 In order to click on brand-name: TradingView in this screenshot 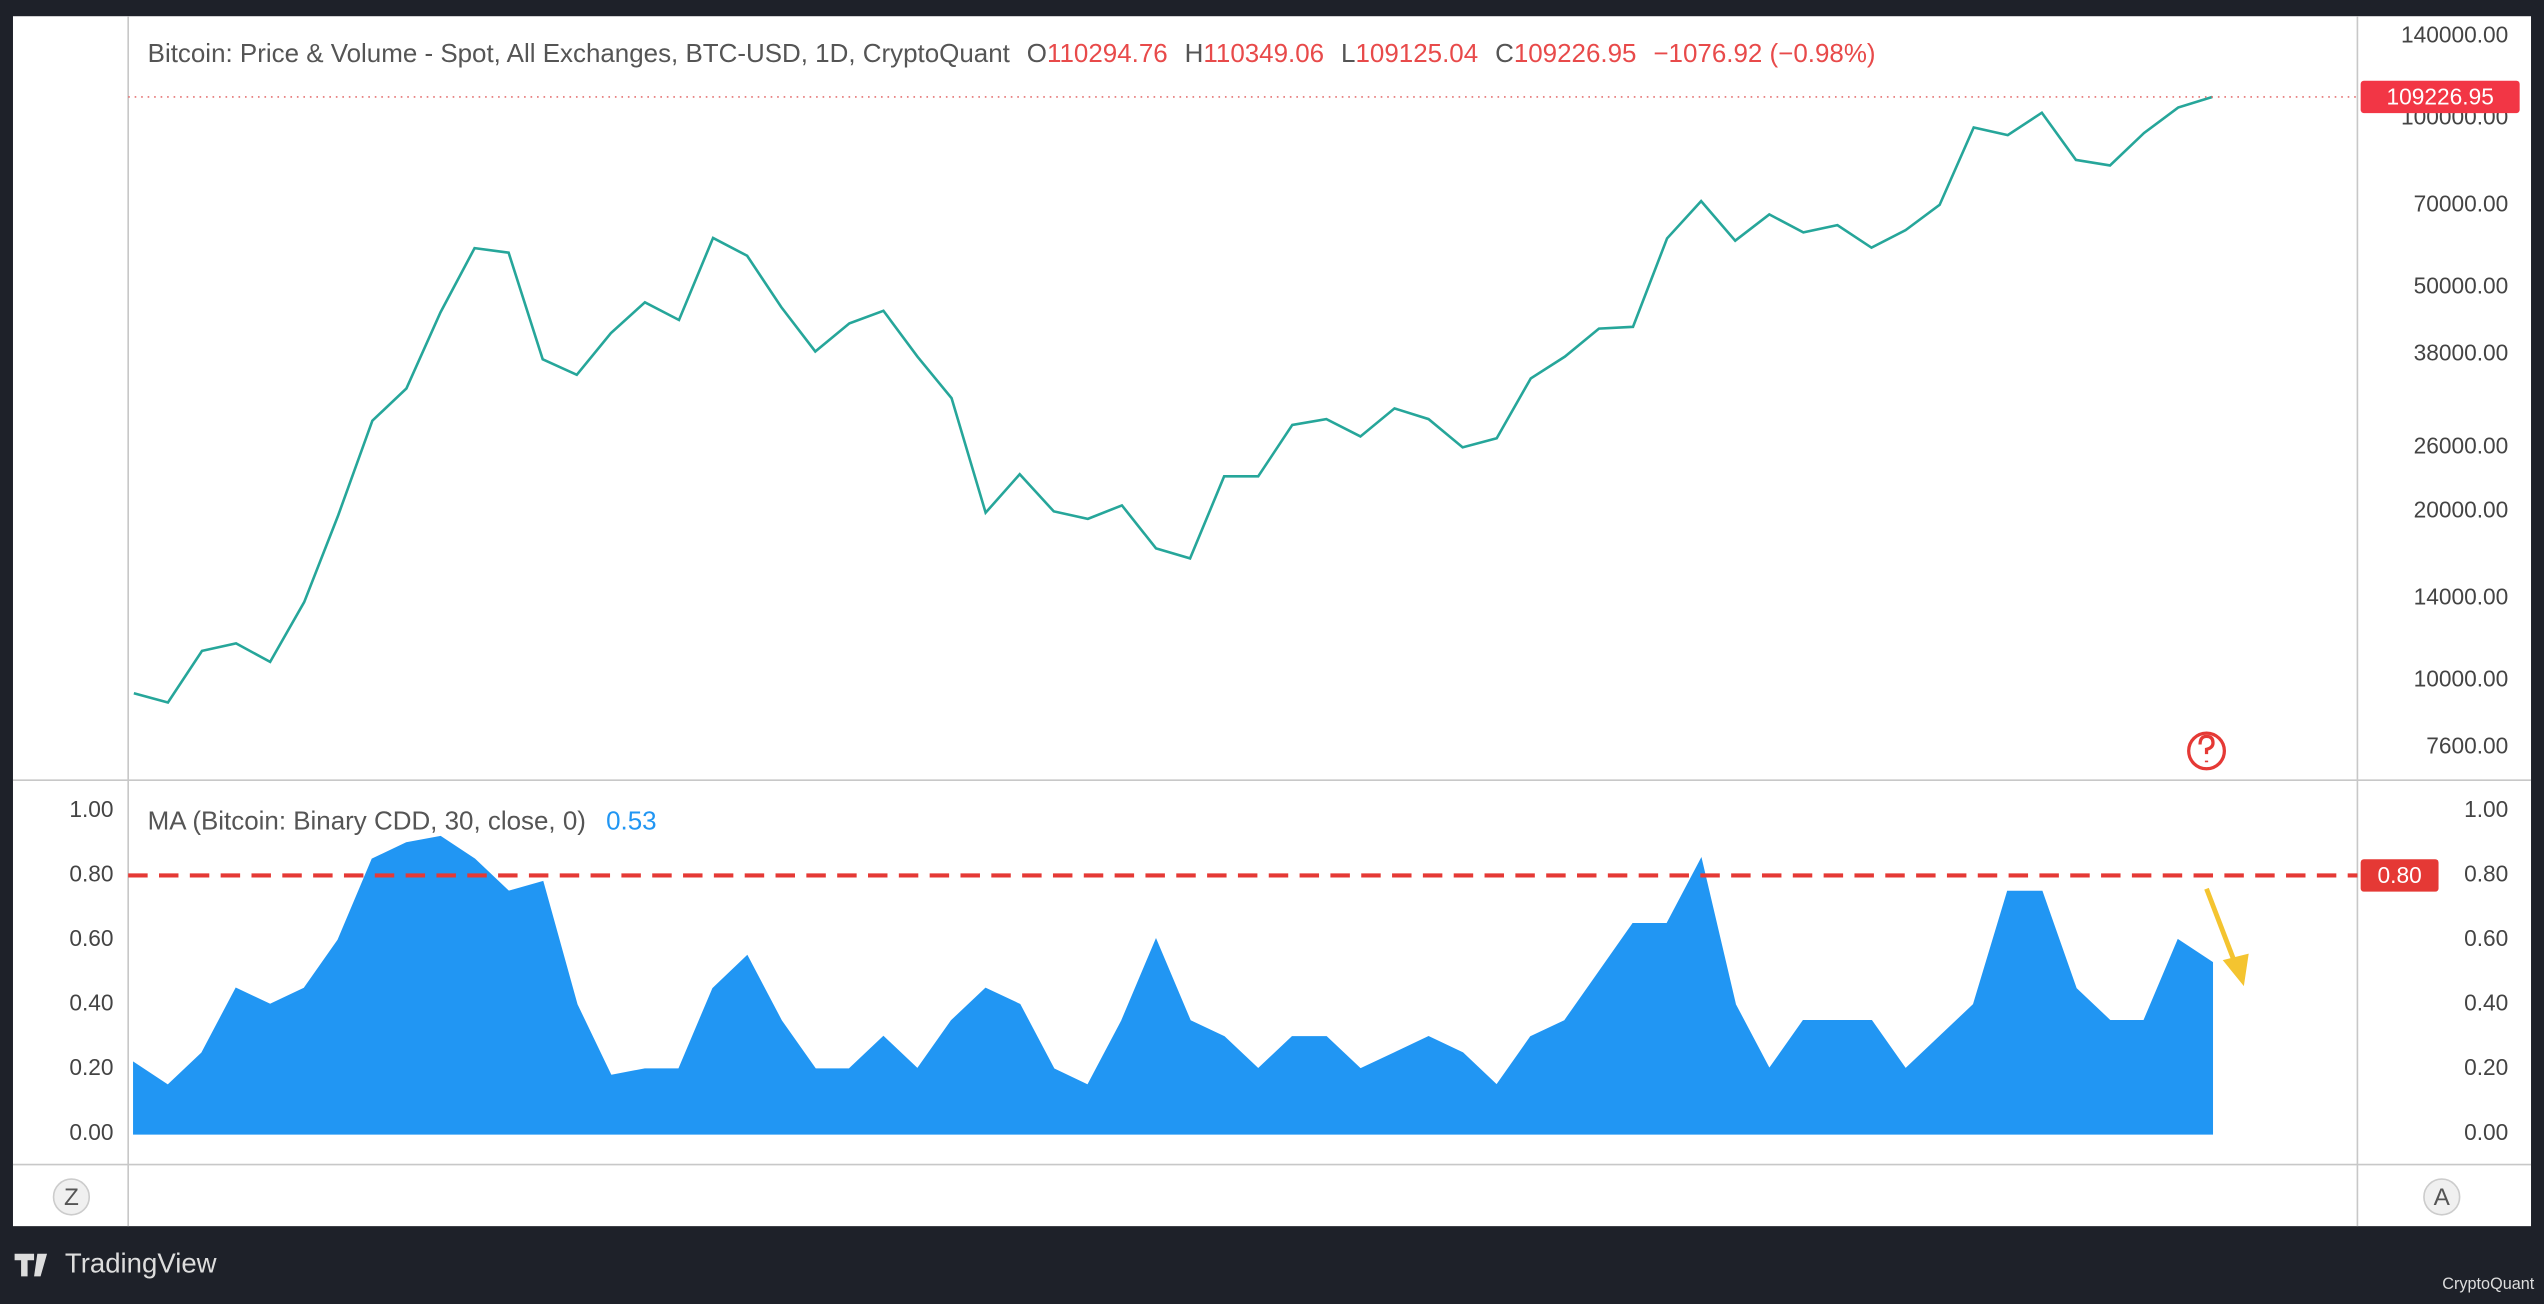, I will do `click(141, 1262)`.